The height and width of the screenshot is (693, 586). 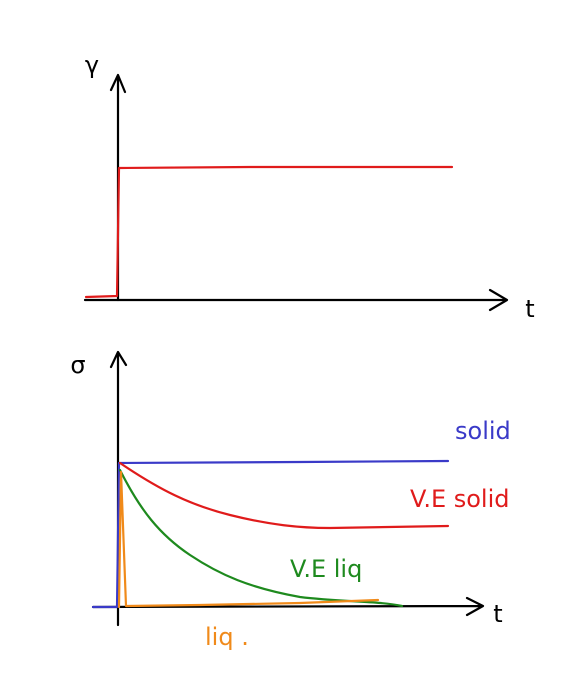 What do you see at coordinates (248, 539) in the screenshot?
I see `liq-curve` at bounding box center [248, 539].